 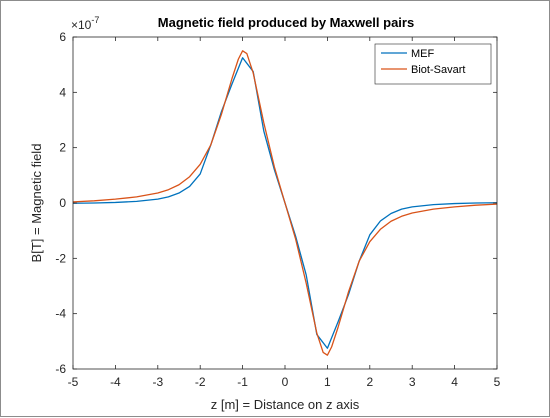 What do you see at coordinates (60, 369) in the screenshot?
I see `y-tick-label: -6` at bounding box center [60, 369].